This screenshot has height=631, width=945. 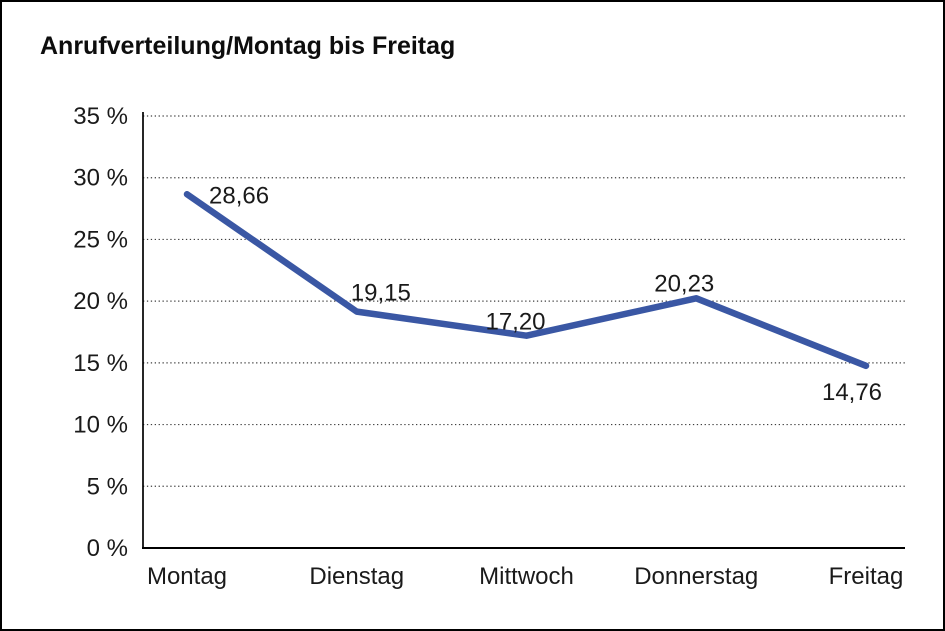 What do you see at coordinates (100, 178) in the screenshot?
I see `y-axis-tick-label: 30 %` at bounding box center [100, 178].